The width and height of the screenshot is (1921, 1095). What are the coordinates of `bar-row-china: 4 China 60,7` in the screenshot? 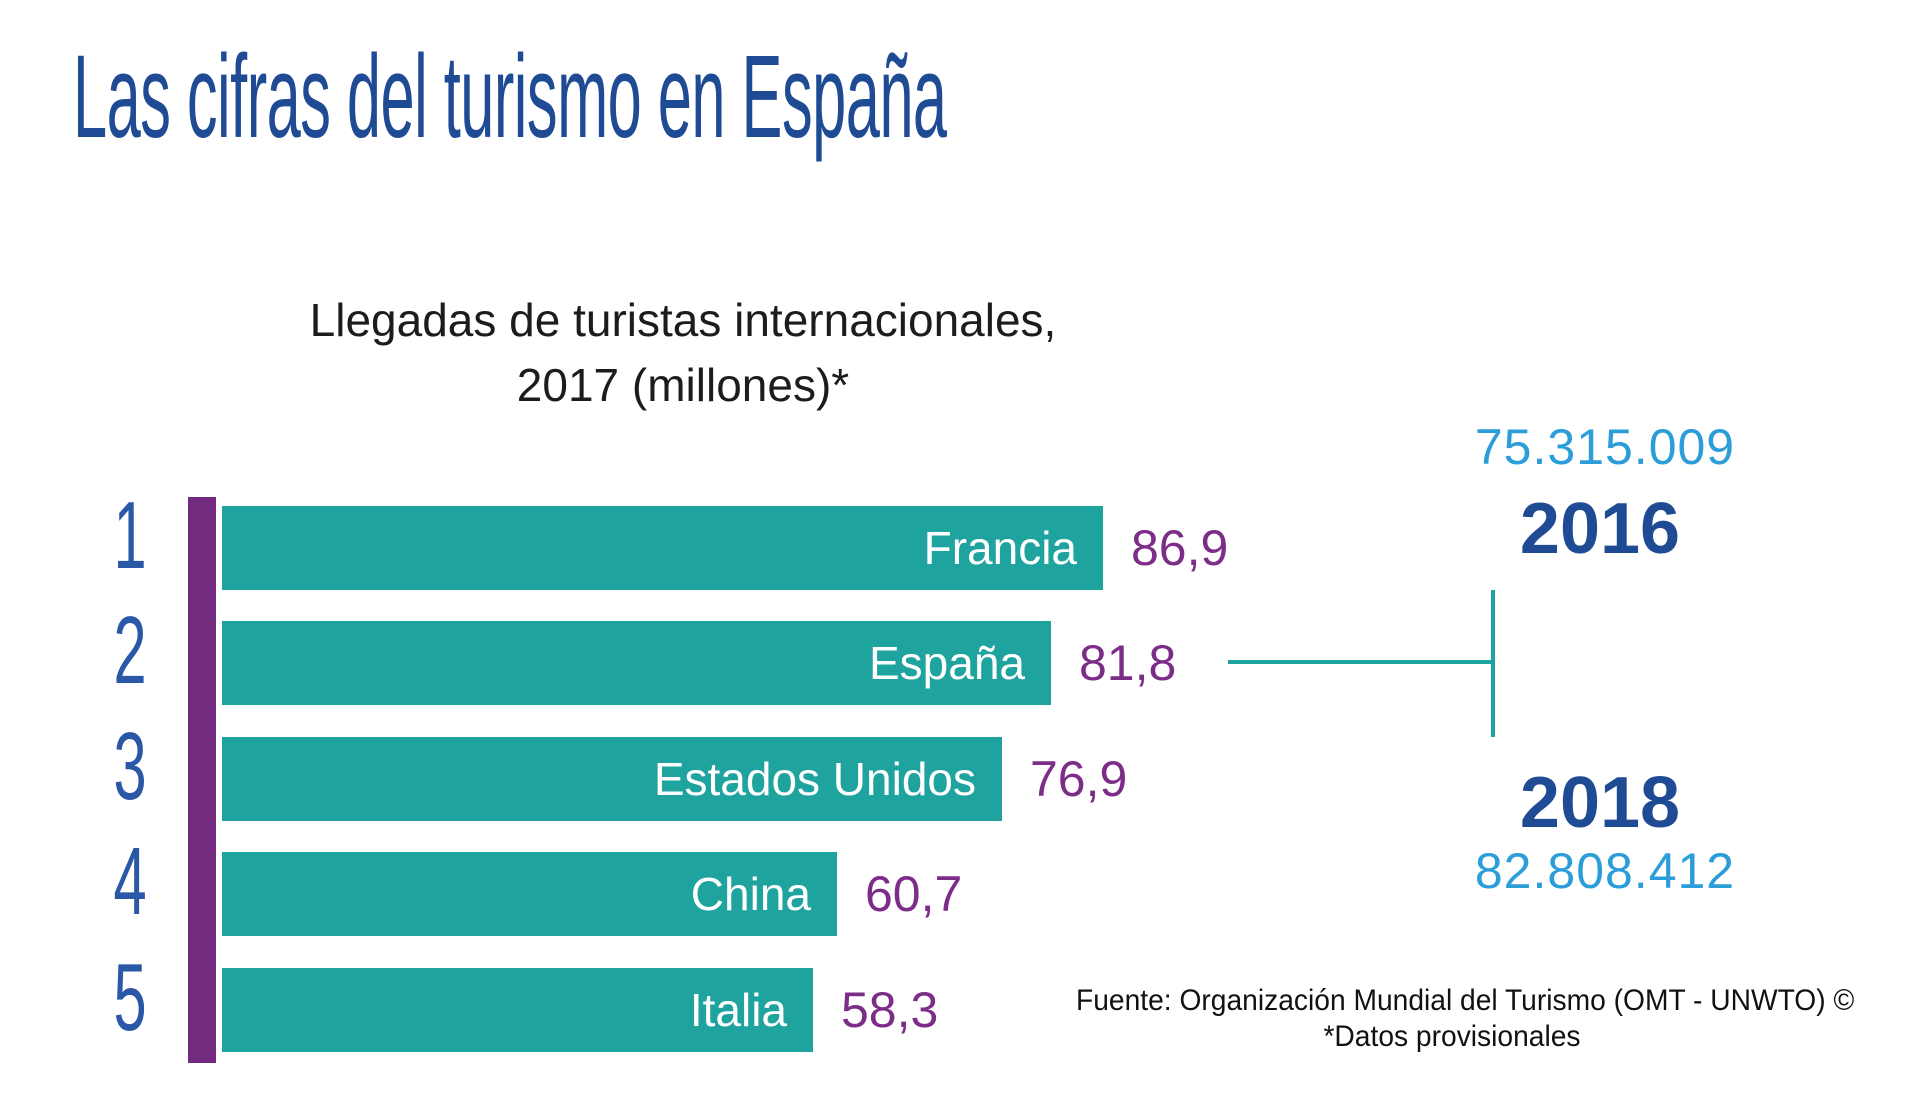 It's located at (960, 885).